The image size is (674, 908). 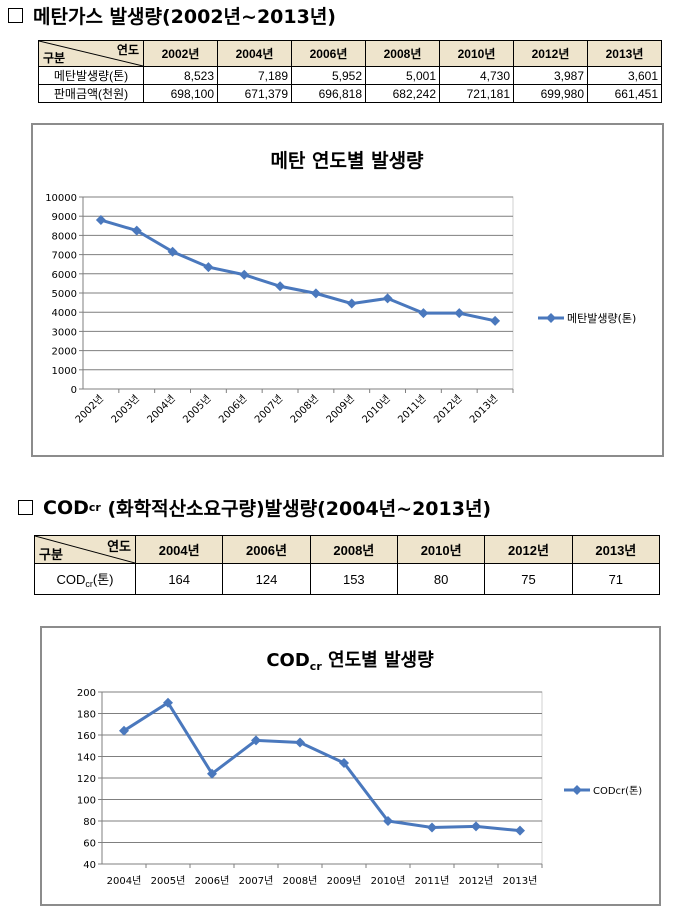 I want to click on table-cell: 698,100, so click(x=180, y=93).